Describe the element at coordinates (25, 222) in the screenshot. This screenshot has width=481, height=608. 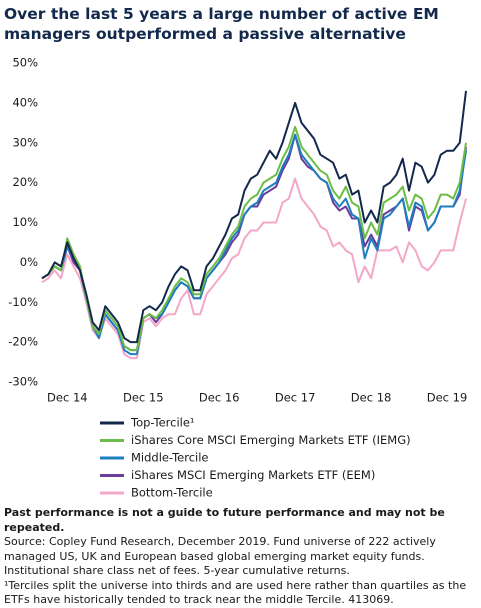
I see `y-tick-label: 10%` at that location.